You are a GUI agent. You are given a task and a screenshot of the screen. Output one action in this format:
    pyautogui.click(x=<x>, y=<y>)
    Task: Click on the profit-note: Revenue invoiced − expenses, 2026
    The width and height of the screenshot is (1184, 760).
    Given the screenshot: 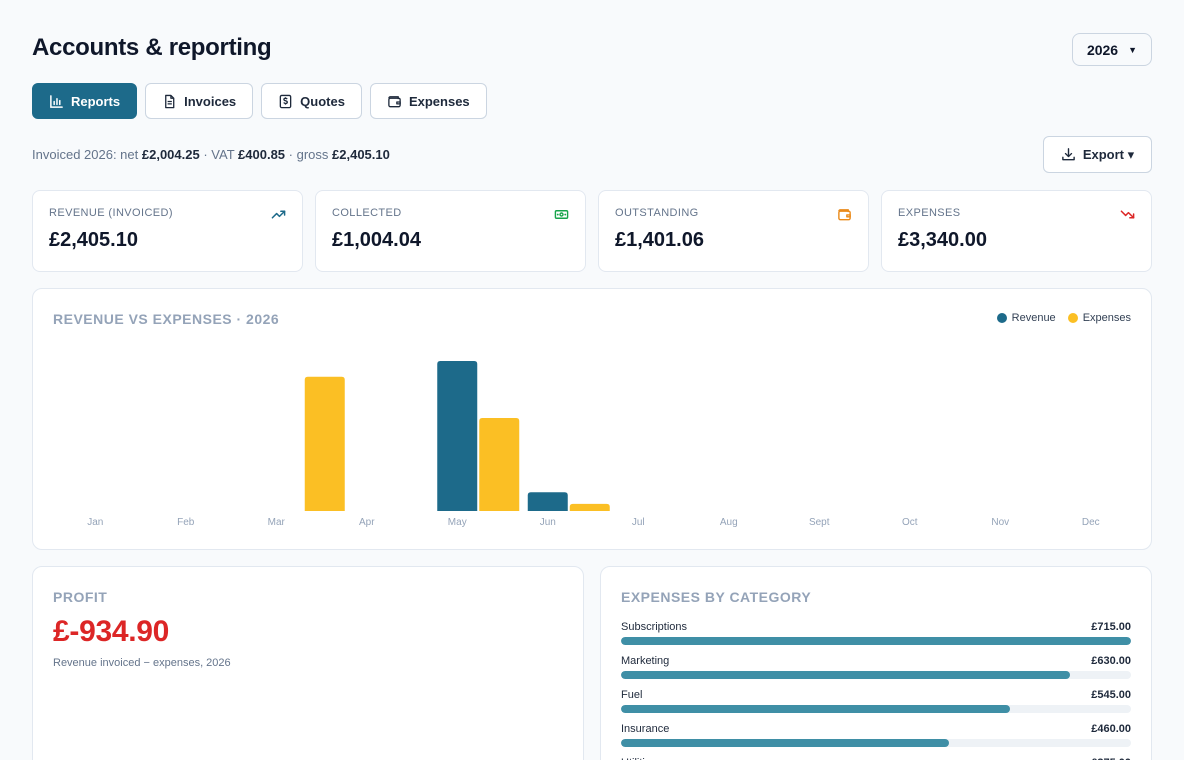 What is the action you would take?
    pyautogui.click(x=142, y=663)
    